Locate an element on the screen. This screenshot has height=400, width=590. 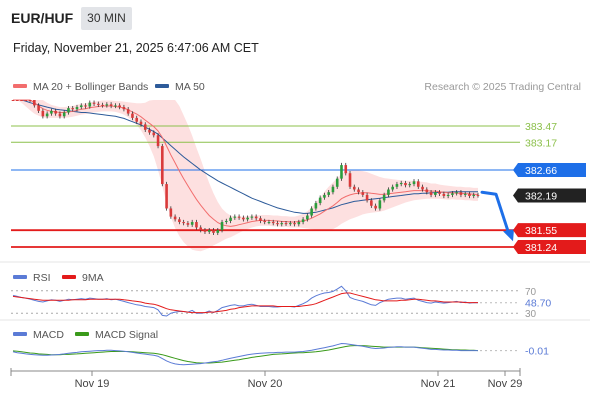
time-tick-label: Nov 29 is located at coordinates (505, 384).